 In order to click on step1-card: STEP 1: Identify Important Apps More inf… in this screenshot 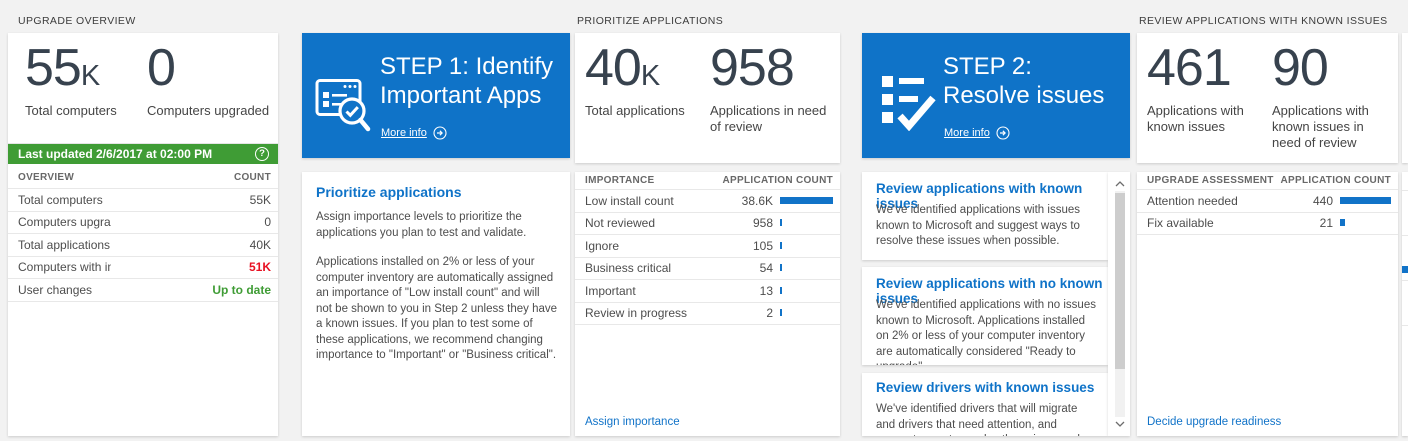, I will do `click(436, 95)`.